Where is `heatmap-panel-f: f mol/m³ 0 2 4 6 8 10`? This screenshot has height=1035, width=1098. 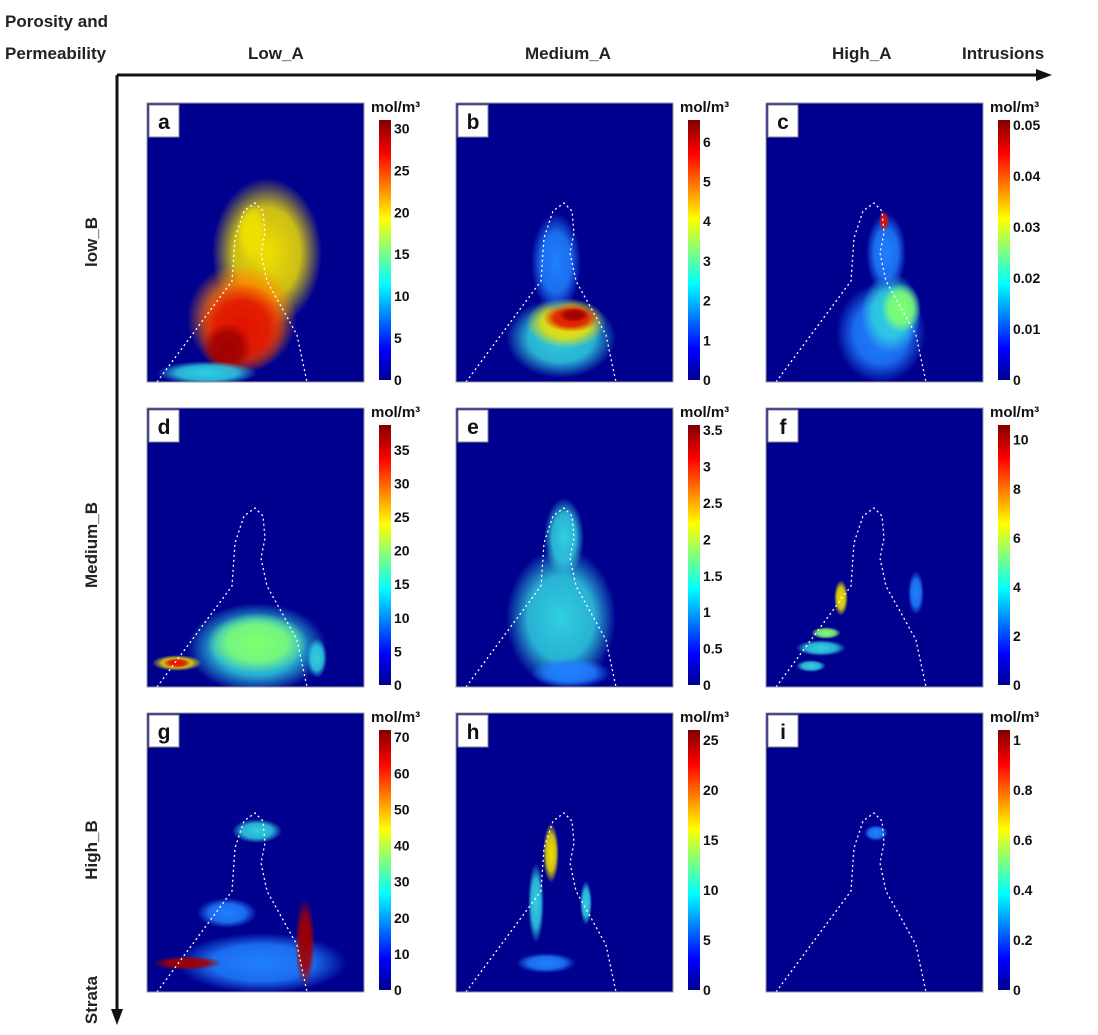 heatmap-panel-f: f mol/m³ 0 2 4 6 8 10 is located at coordinates (902, 548).